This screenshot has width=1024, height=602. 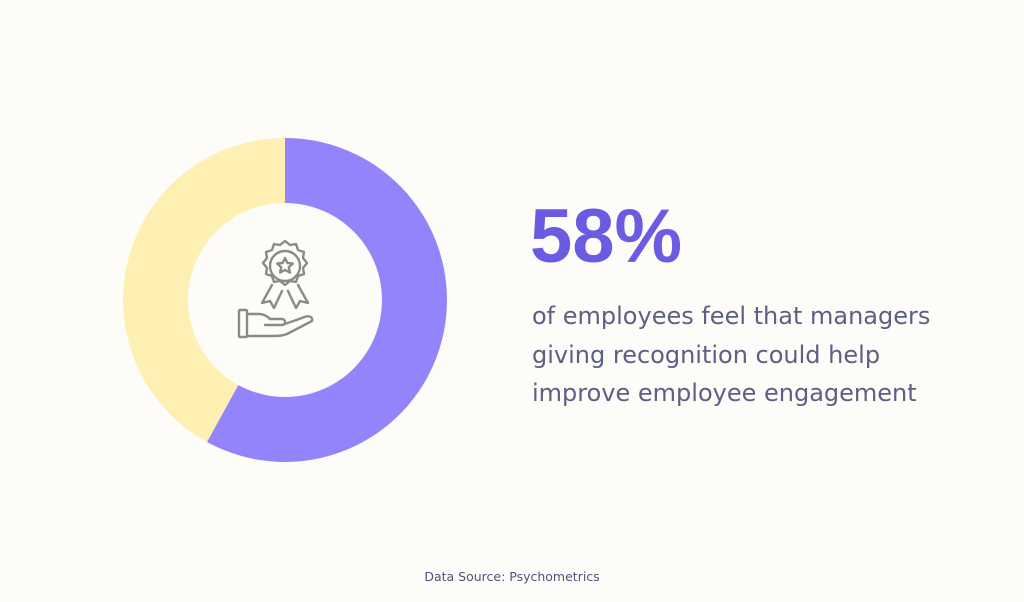 I want to click on headline-value: 58%, so click(x=606, y=236).